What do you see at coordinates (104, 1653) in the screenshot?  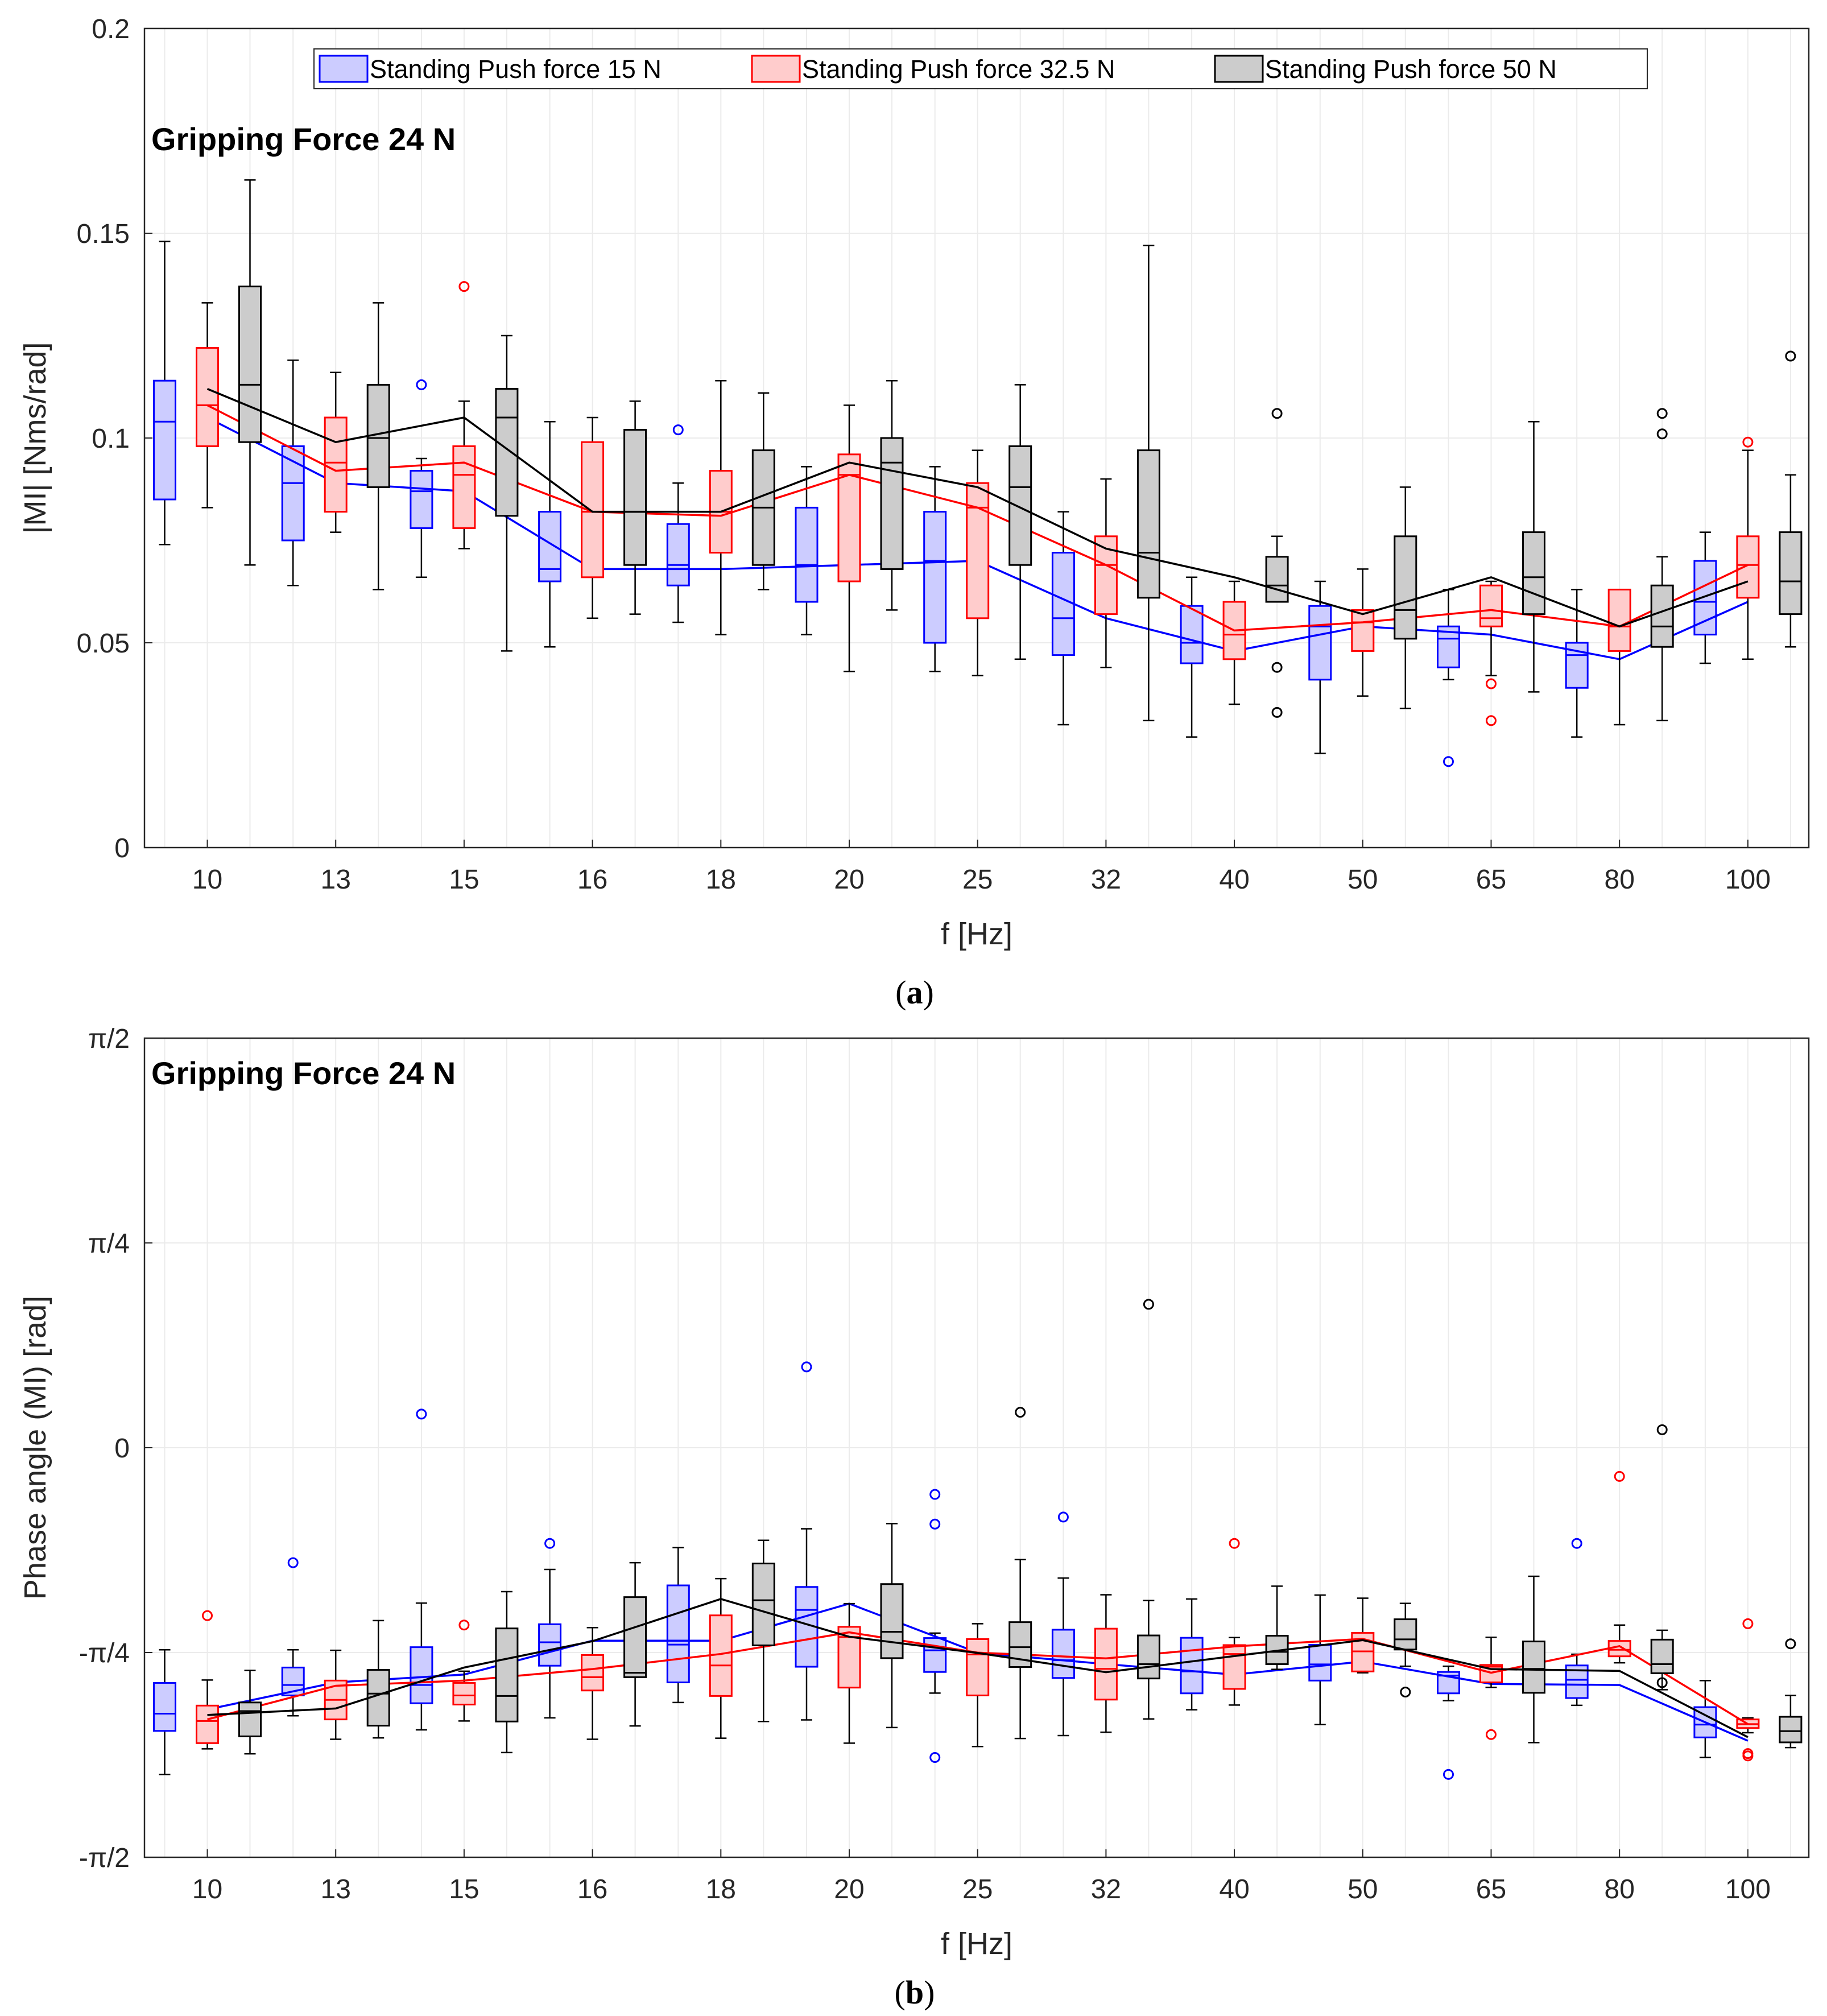 I see `y-tick-label: -π/4` at bounding box center [104, 1653].